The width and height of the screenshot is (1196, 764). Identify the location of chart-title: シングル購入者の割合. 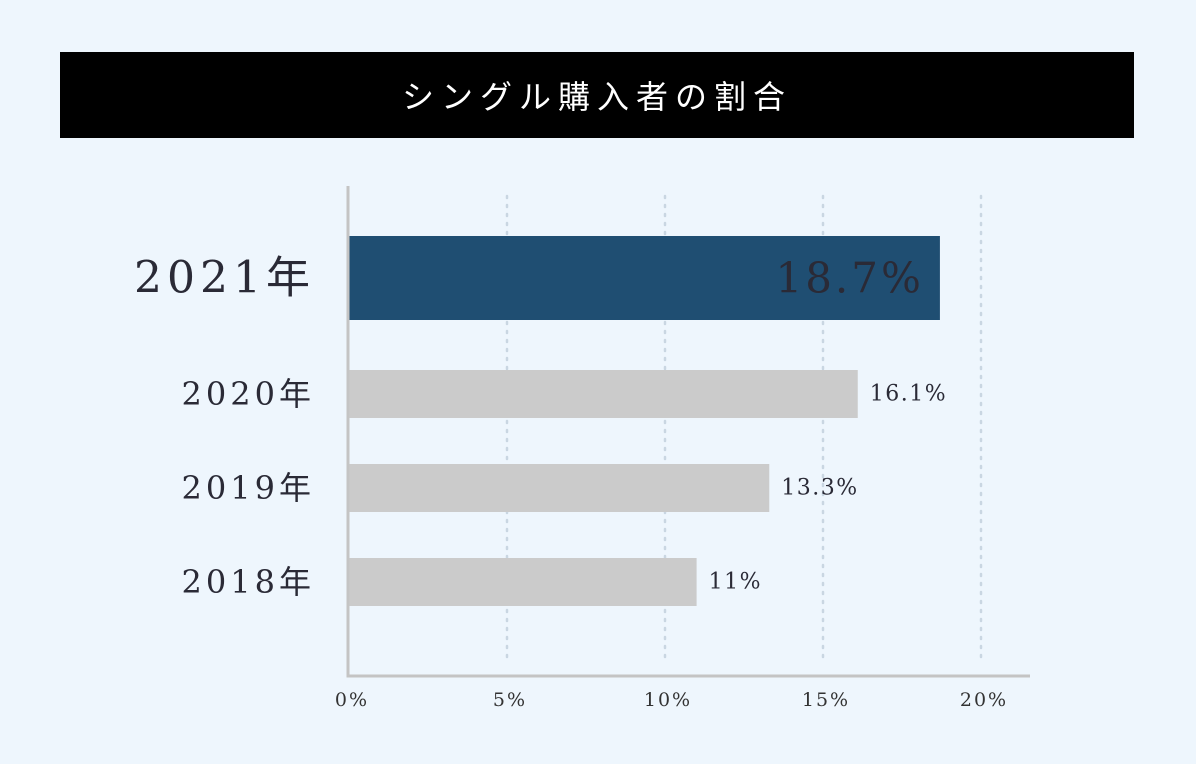
(596, 97).